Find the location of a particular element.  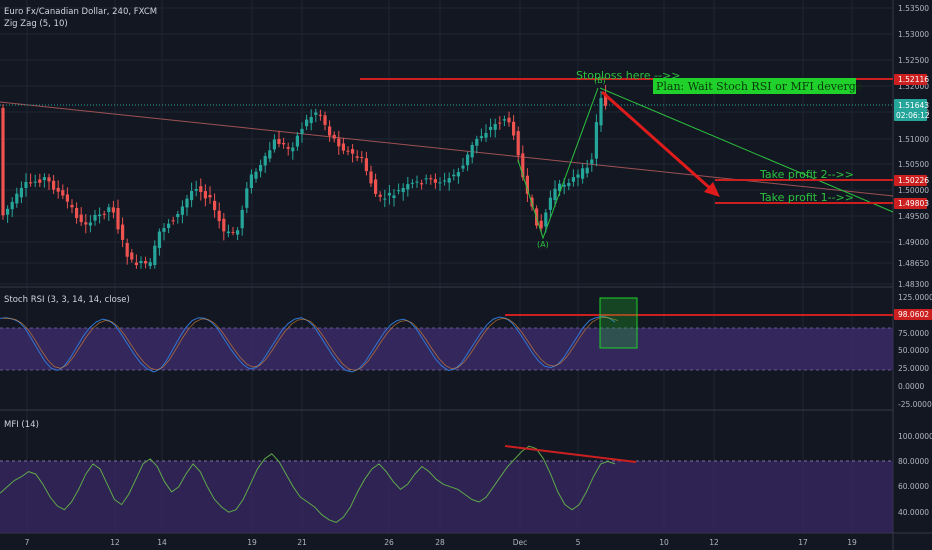

stoch-highlight-box is located at coordinates (618, 323).